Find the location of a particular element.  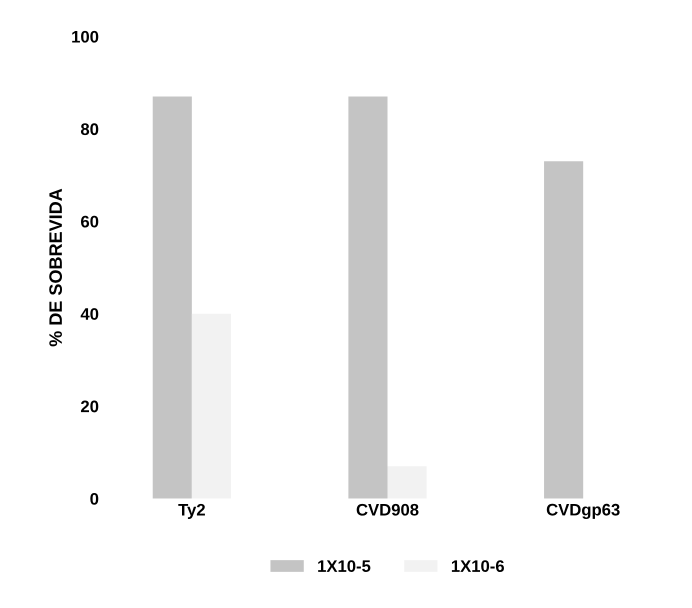

y-tick-label: 80 is located at coordinates (89, 129).